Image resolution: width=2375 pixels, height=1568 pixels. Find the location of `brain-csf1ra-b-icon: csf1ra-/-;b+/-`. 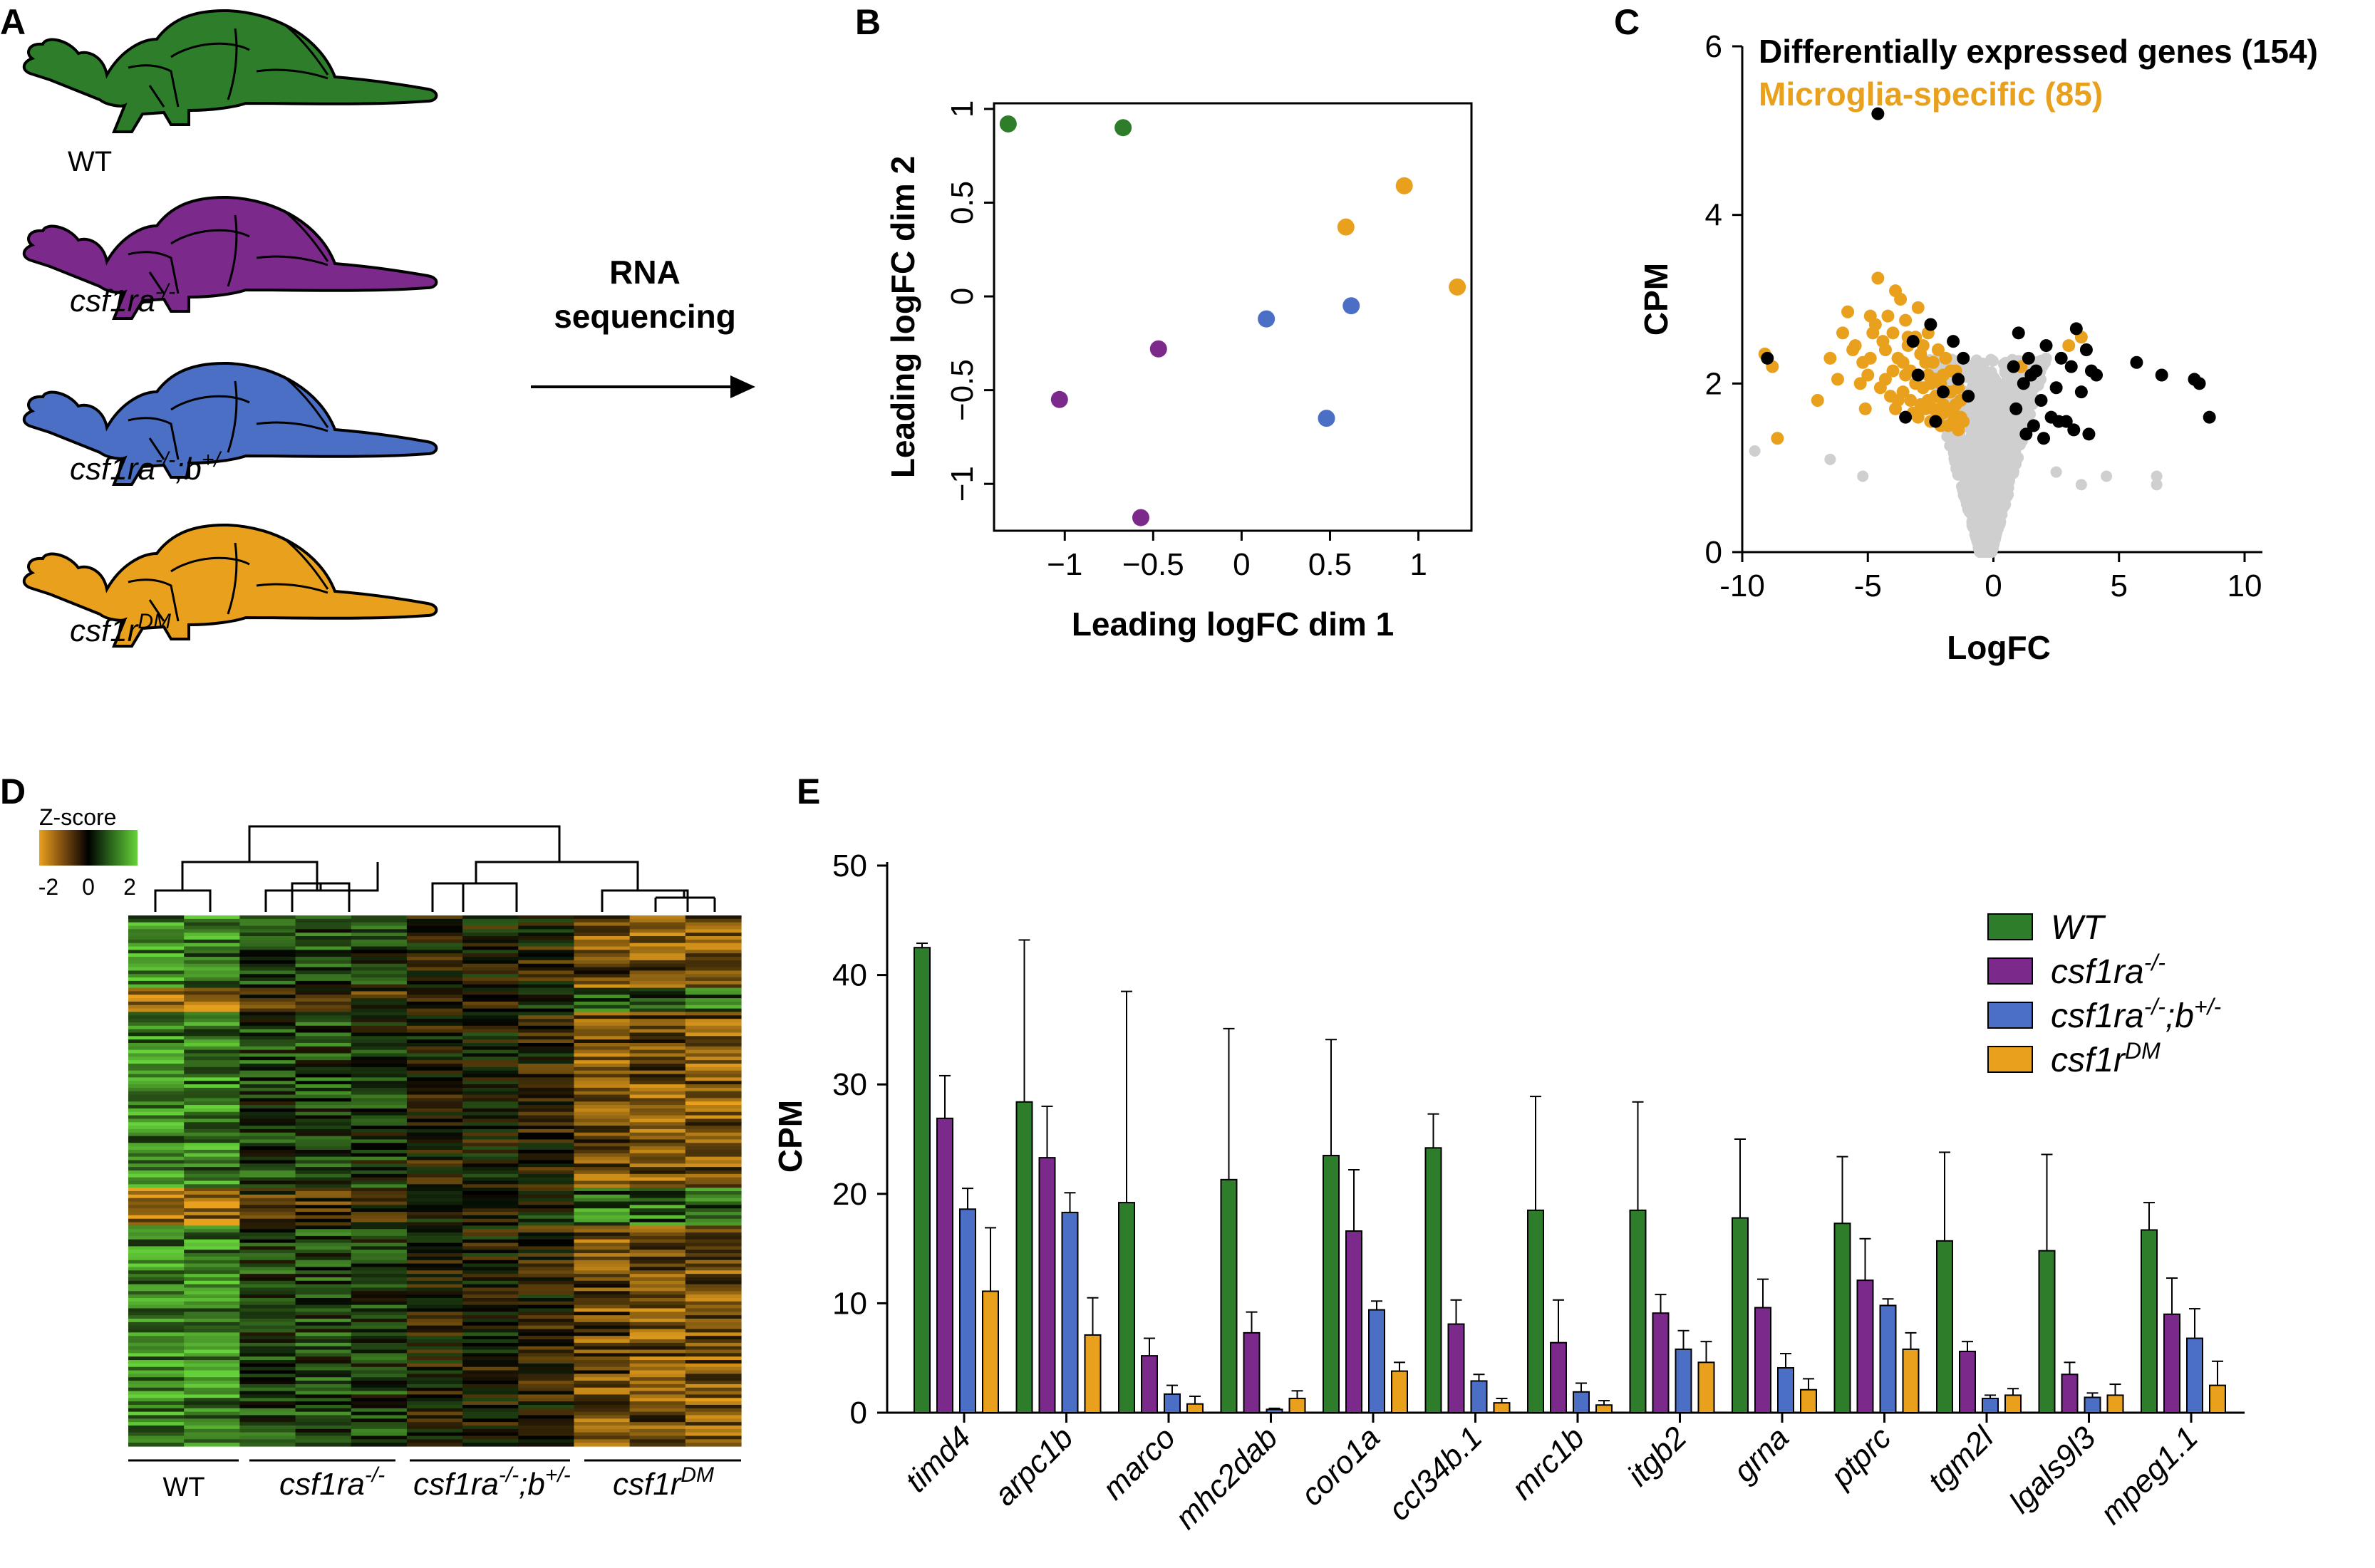

brain-csf1ra-b-icon: csf1ra-/-;b+/- is located at coordinates (230, 424).